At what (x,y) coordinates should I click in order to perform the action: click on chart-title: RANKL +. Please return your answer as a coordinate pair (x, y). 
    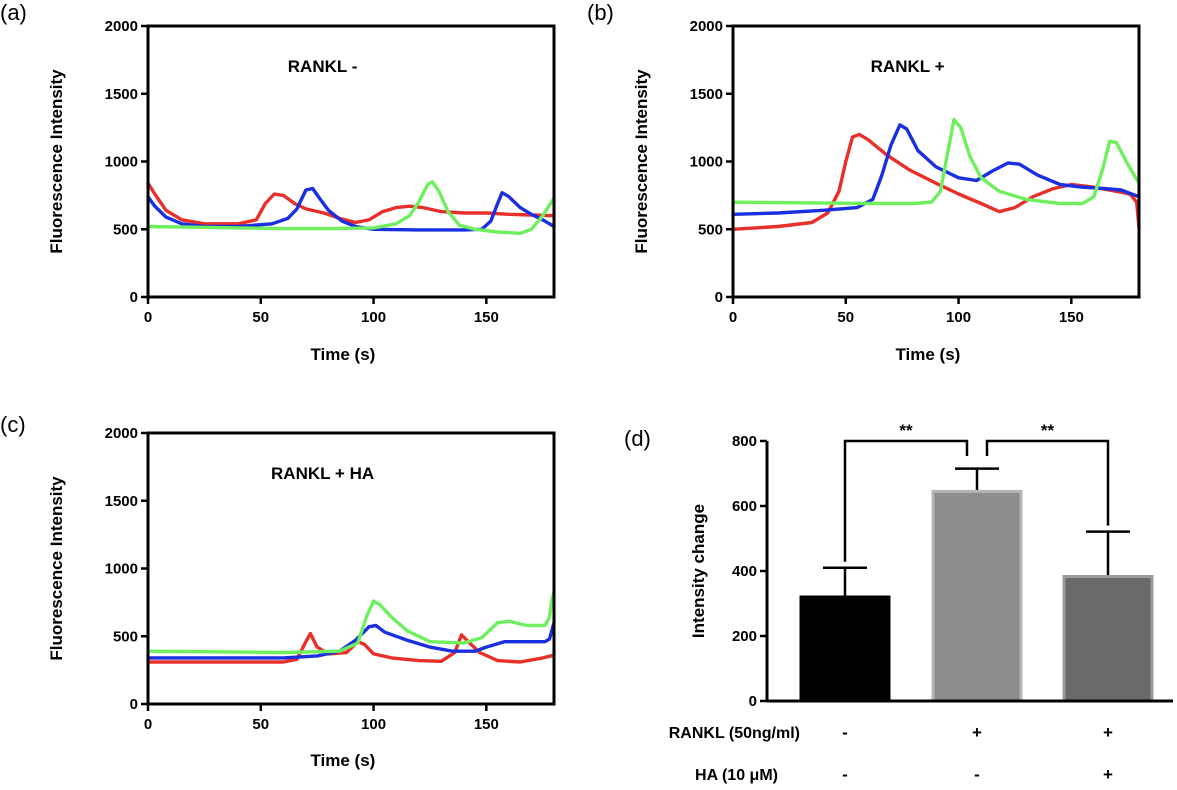
    Looking at the image, I should click on (908, 66).